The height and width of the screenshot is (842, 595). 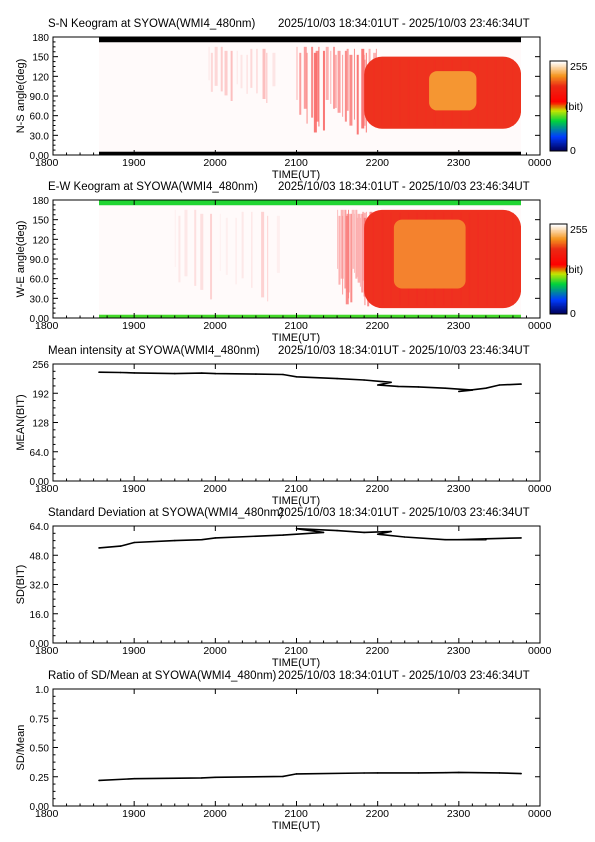 I want to click on y-tick-label: 0.25, so click(x=40, y=778).